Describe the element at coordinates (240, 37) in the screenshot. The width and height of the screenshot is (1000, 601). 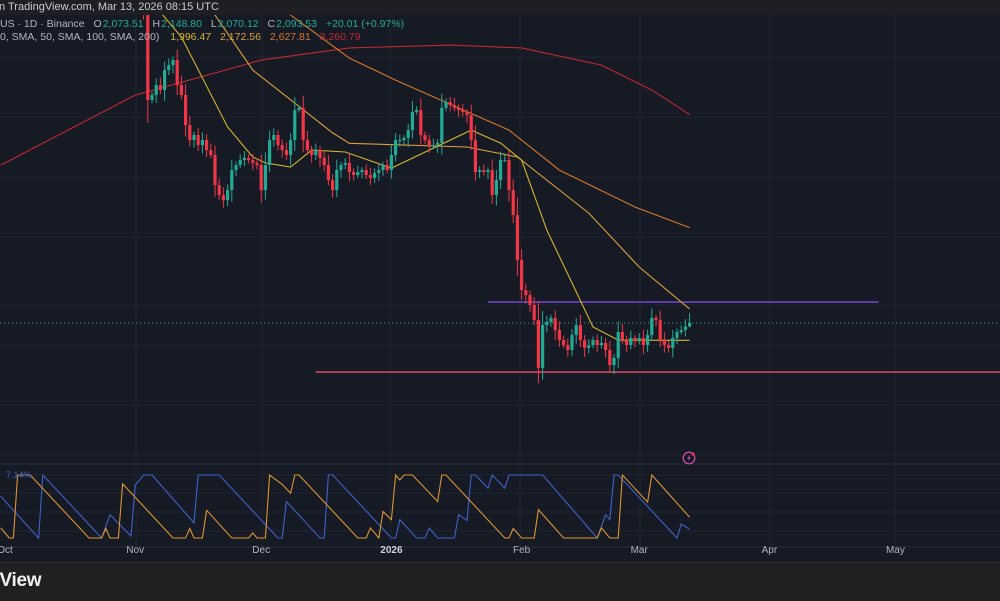
I see `sma50-value: 2,172.56` at that location.